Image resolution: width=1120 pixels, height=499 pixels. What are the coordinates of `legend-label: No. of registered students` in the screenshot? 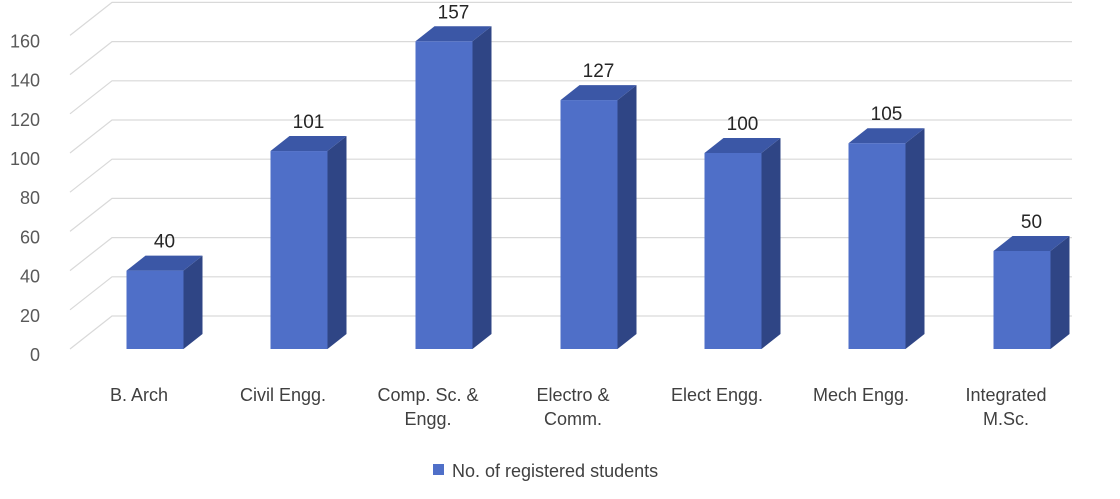 It's located at (555, 471).